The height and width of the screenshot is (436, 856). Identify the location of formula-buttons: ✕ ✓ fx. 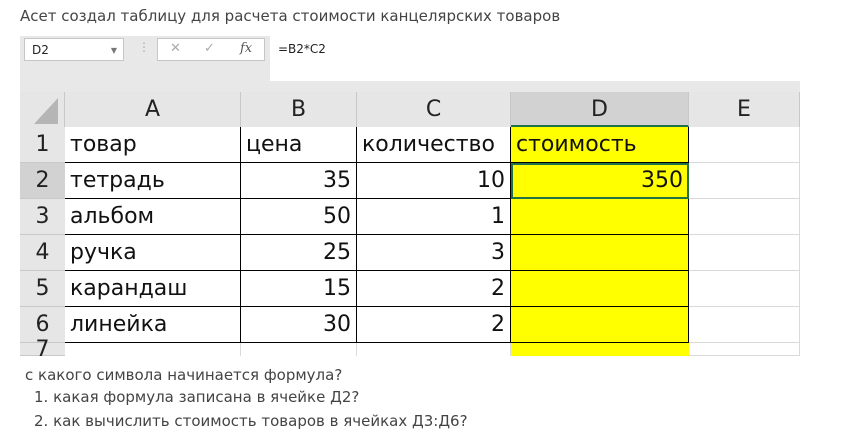
(211, 49).